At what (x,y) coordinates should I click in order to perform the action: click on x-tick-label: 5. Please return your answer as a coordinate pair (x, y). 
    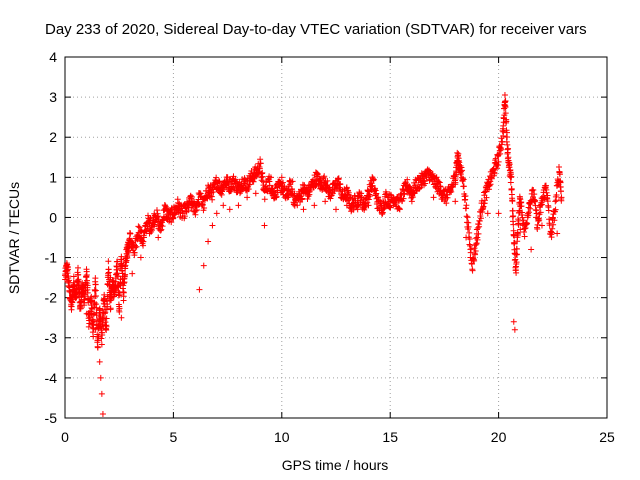
    Looking at the image, I should click on (174, 437).